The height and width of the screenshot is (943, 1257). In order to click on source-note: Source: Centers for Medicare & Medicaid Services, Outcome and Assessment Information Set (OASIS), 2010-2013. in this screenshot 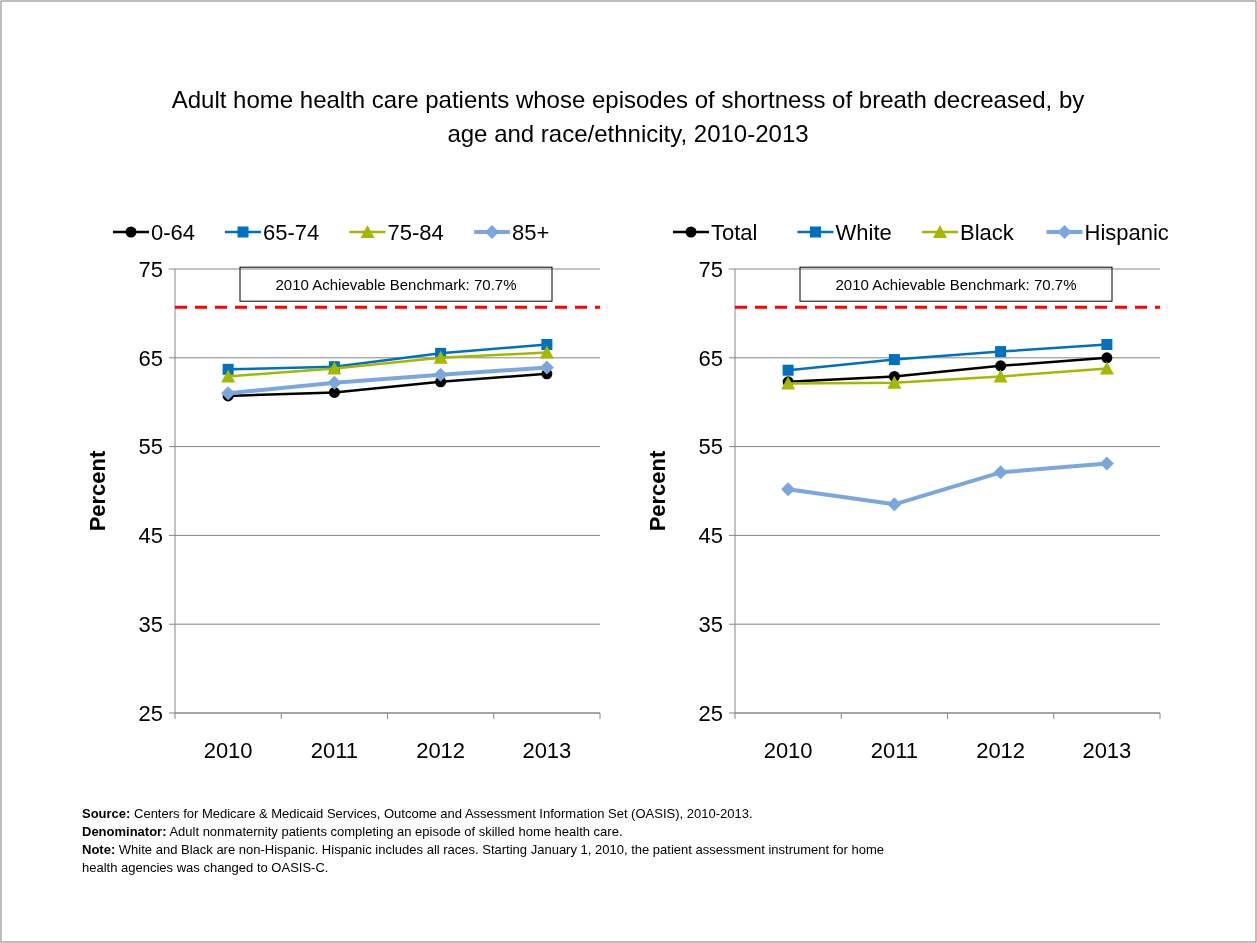, I will do `click(417, 813)`.